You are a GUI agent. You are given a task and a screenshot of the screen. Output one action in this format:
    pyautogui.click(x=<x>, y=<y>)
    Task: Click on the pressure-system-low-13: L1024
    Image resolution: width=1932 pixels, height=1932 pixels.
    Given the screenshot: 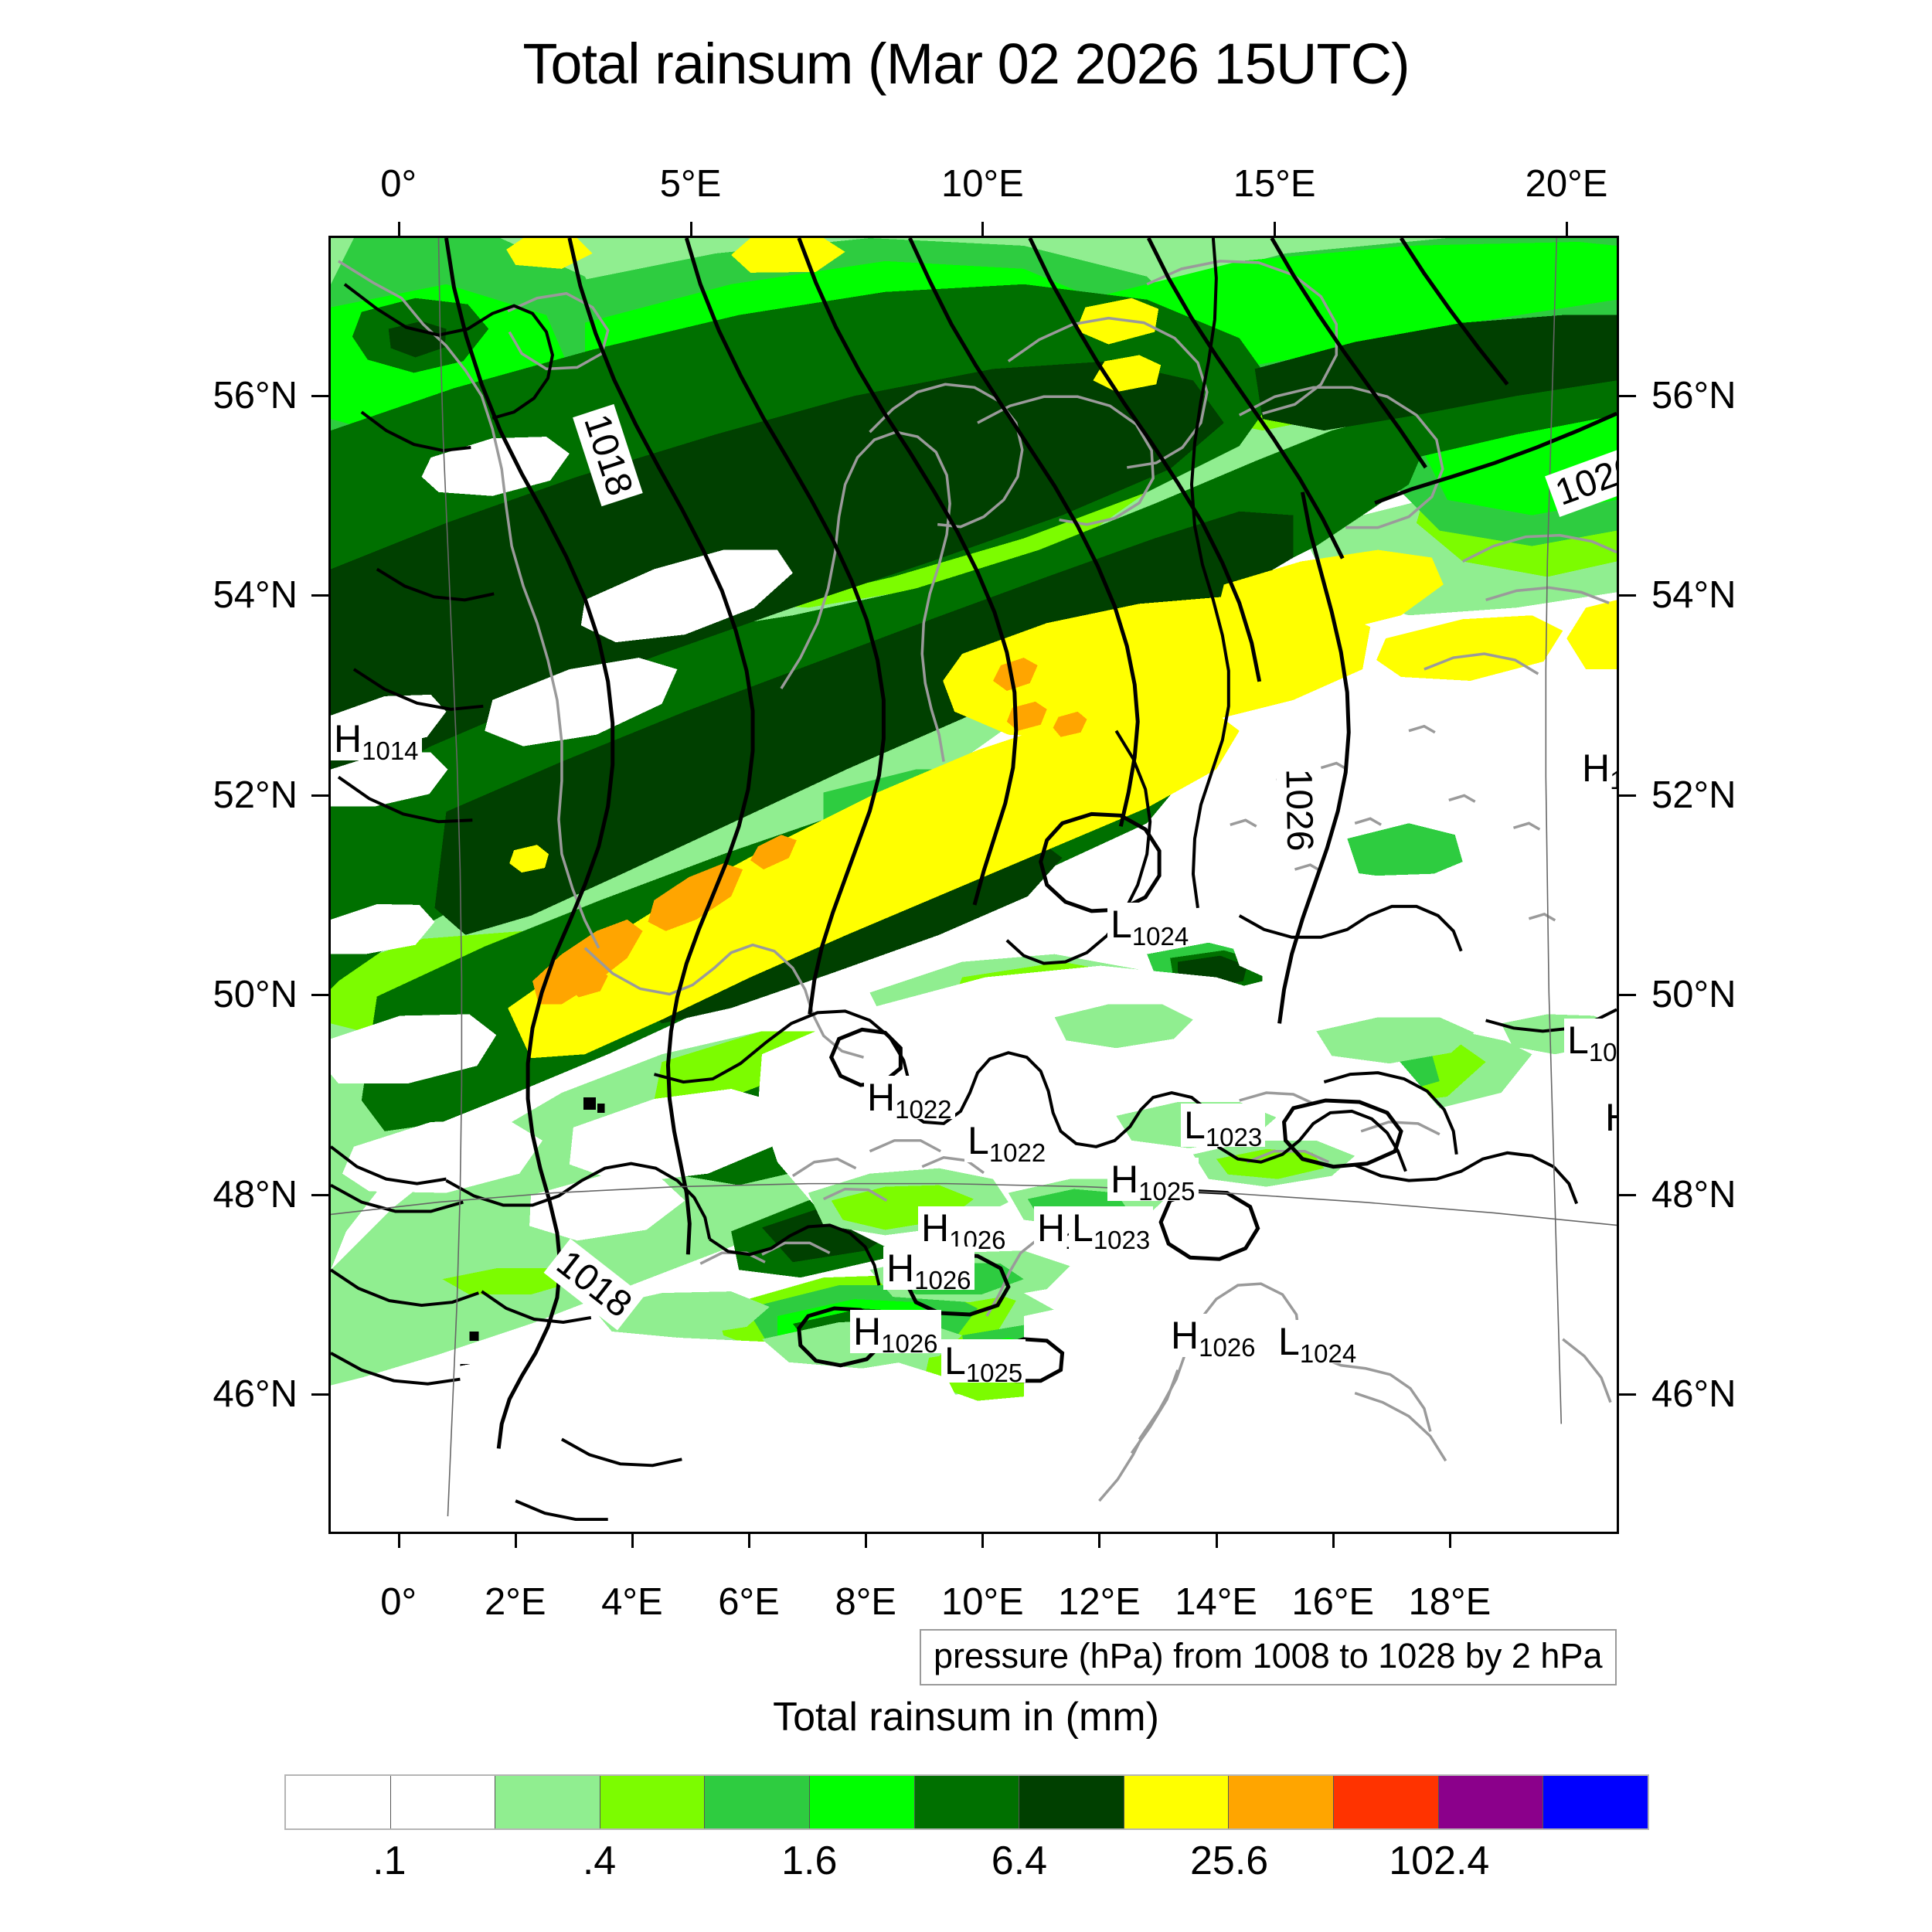 What is the action you would take?
    pyautogui.click(x=1318, y=1343)
    